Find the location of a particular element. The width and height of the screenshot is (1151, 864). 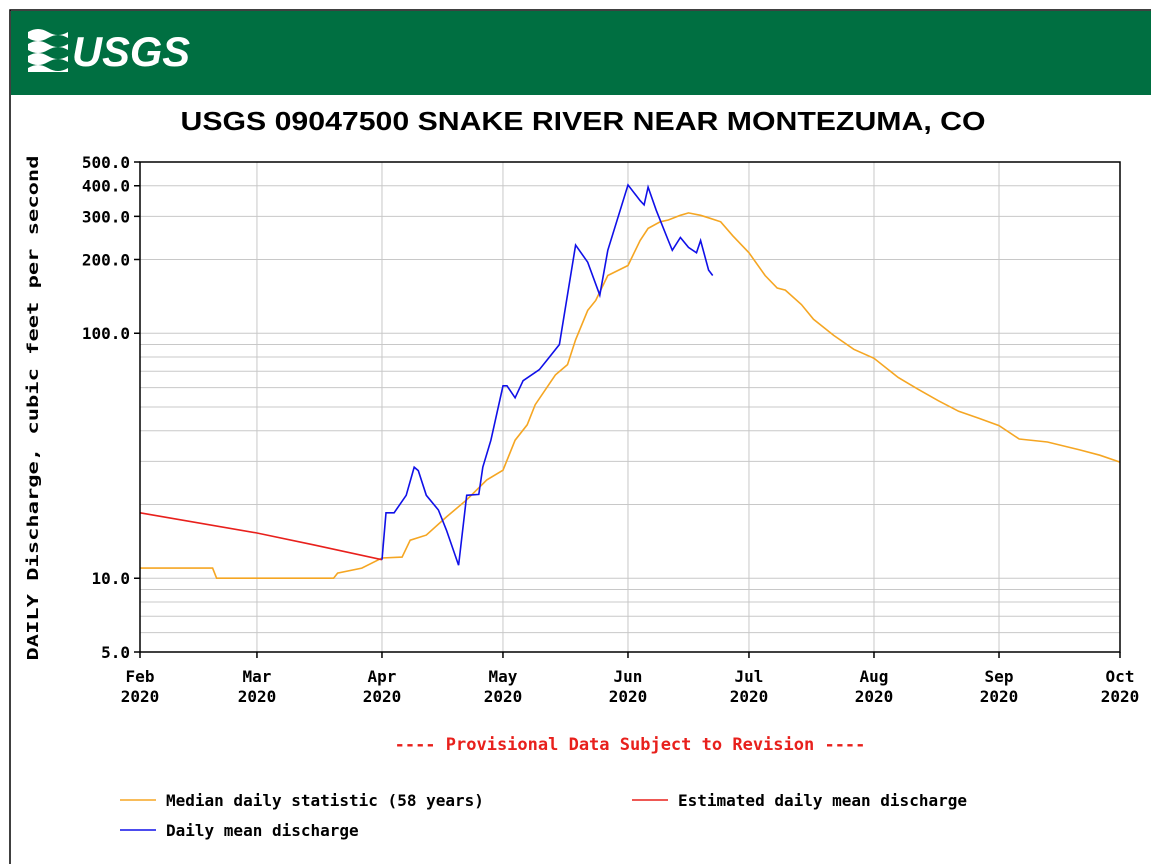

legend-label: Daily mean discharge is located at coordinates (262, 830).